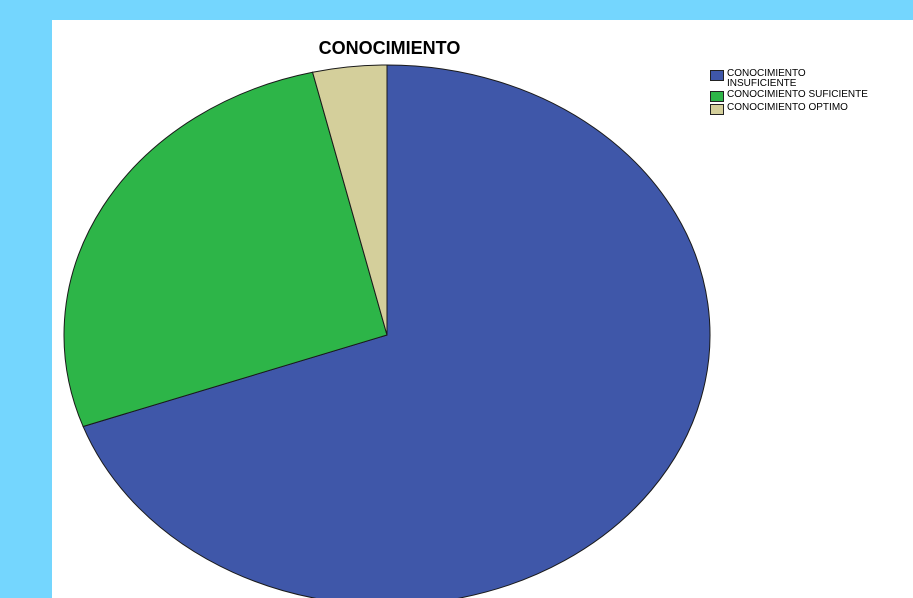 The width and height of the screenshot is (913, 598). I want to click on legend-label: CONOCIMIENTO OPTIMO, so click(787, 107).